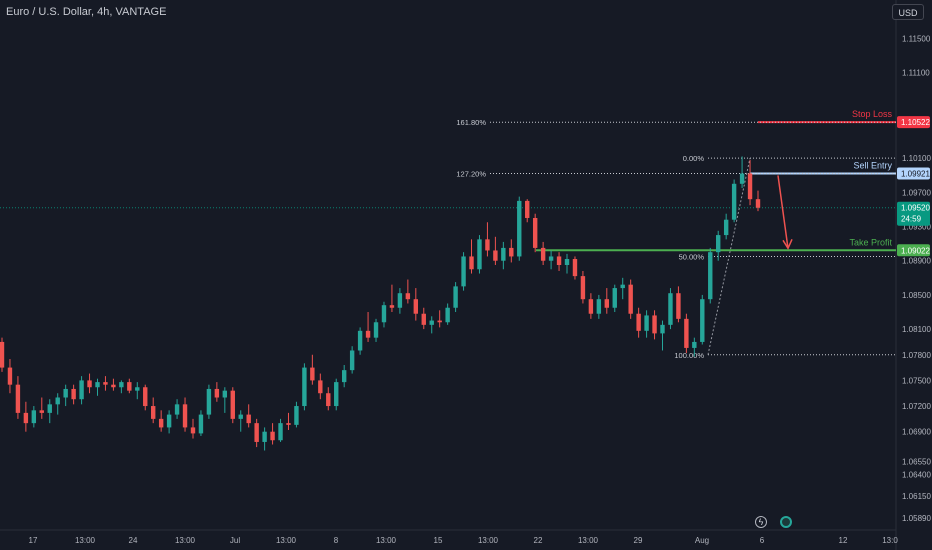  I want to click on level-take-profit: Take Profit, so click(716, 244).